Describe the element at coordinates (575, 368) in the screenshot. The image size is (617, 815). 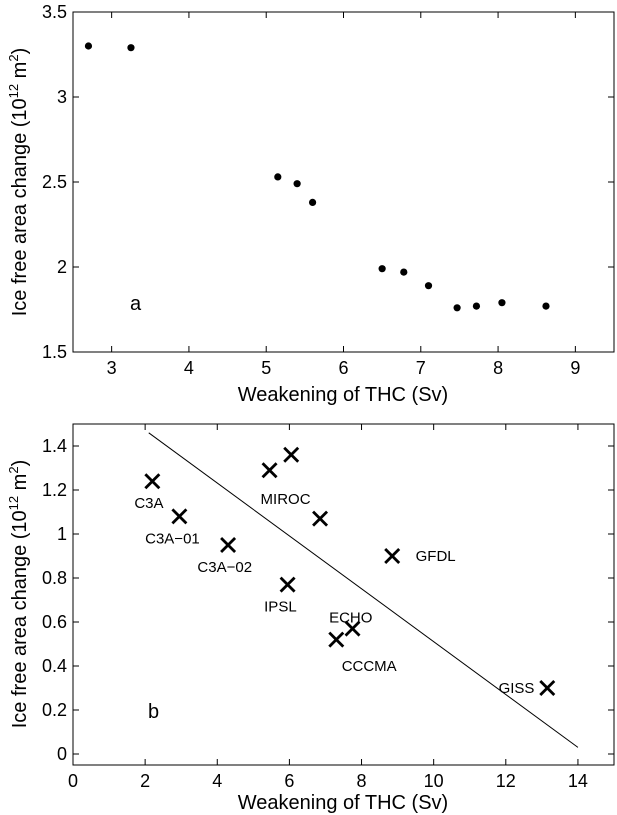
I see `panel-a-x-tick-label: 9` at that location.